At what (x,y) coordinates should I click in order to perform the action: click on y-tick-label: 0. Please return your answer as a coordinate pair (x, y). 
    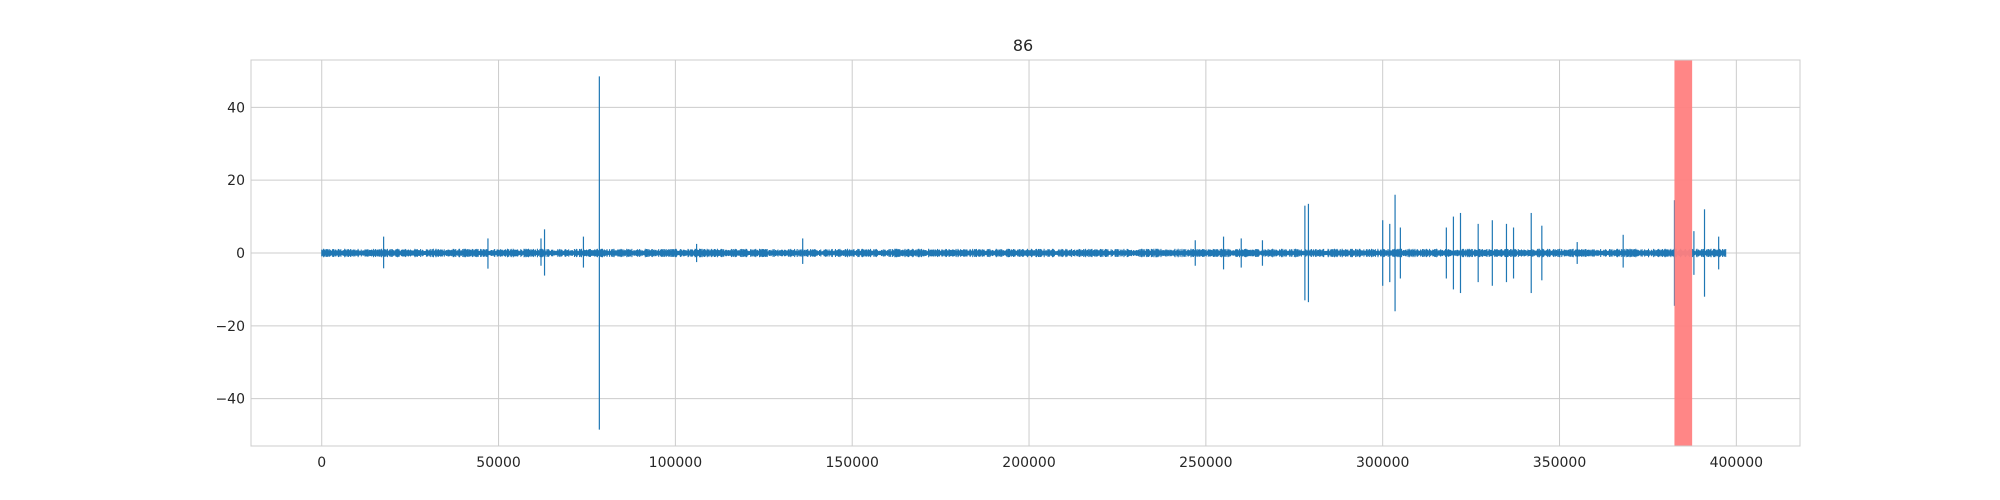
    Looking at the image, I should click on (240, 254).